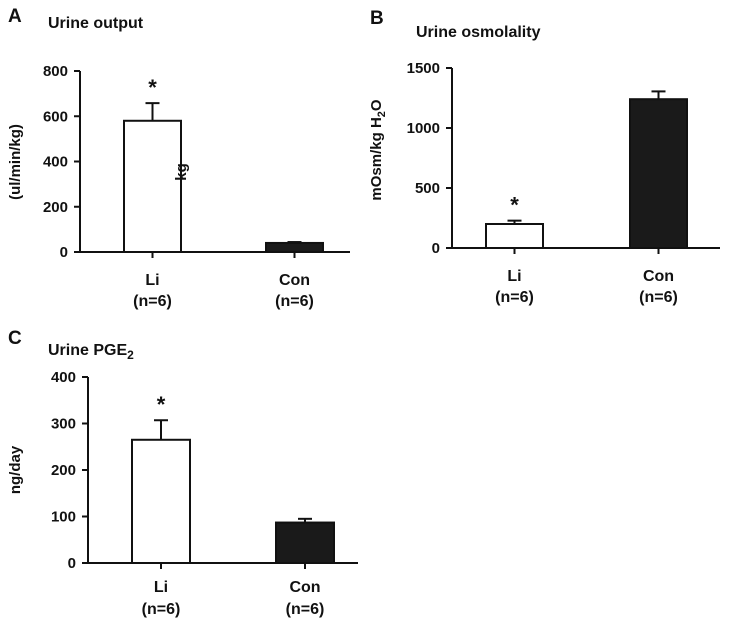 The image size is (740, 631). I want to click on y-axis-label: mOsm/kg H2O, so click(378, 149).